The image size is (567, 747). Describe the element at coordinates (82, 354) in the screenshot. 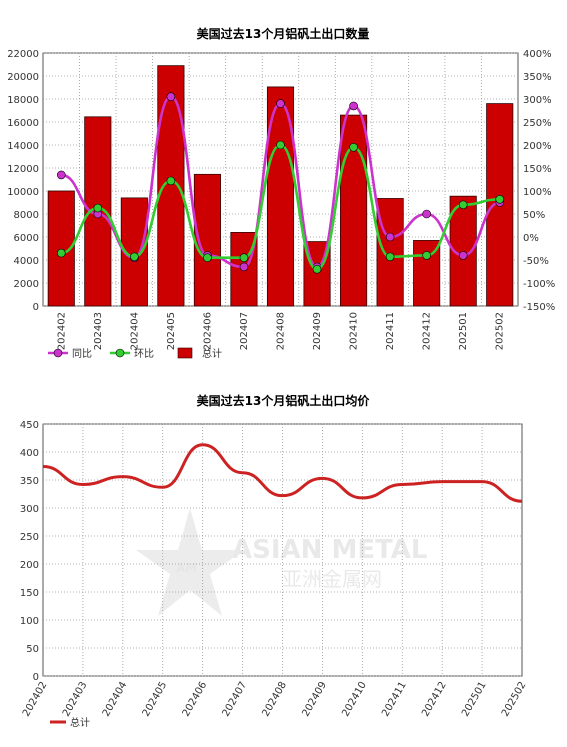

I see `legend-label: 同比` at that location.